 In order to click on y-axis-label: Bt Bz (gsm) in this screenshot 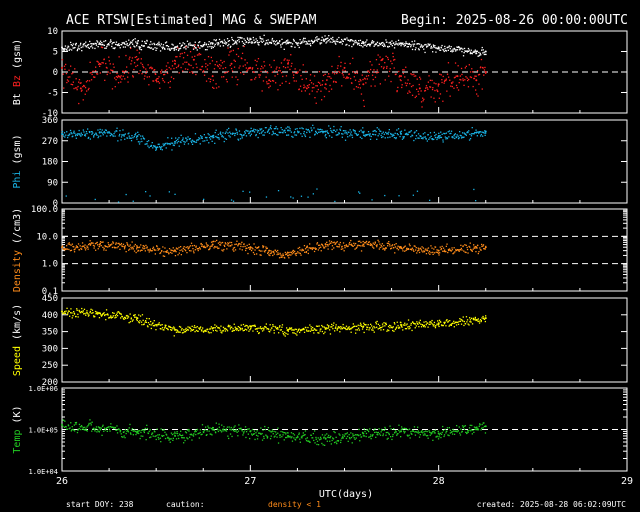, I will do `click(17, 72)`.